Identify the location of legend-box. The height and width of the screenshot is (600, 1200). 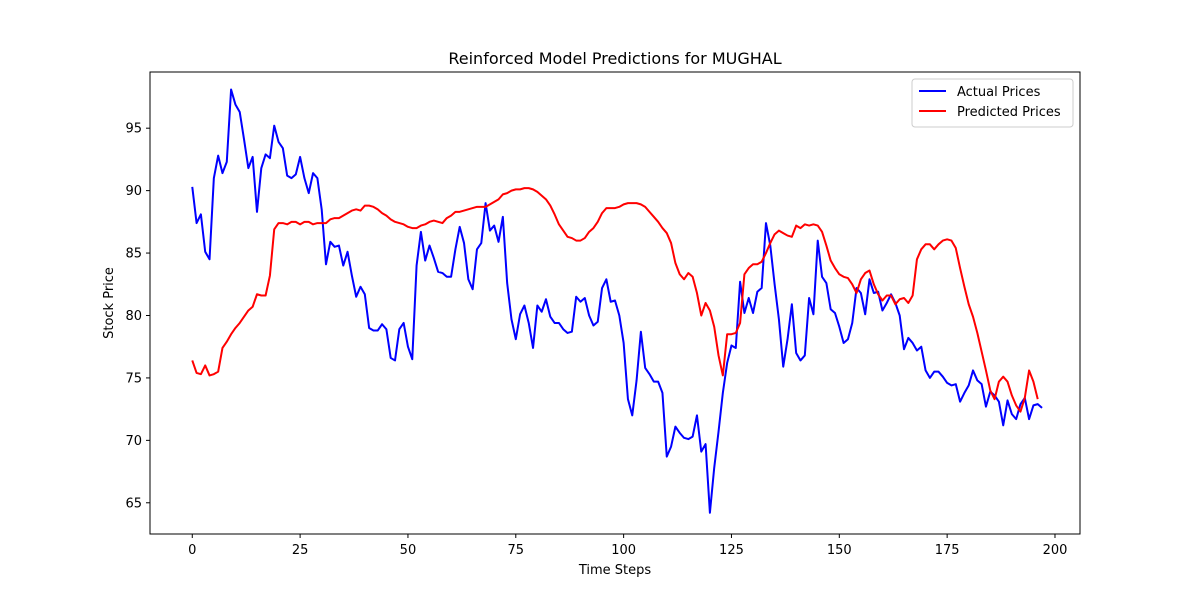
(992, 103).